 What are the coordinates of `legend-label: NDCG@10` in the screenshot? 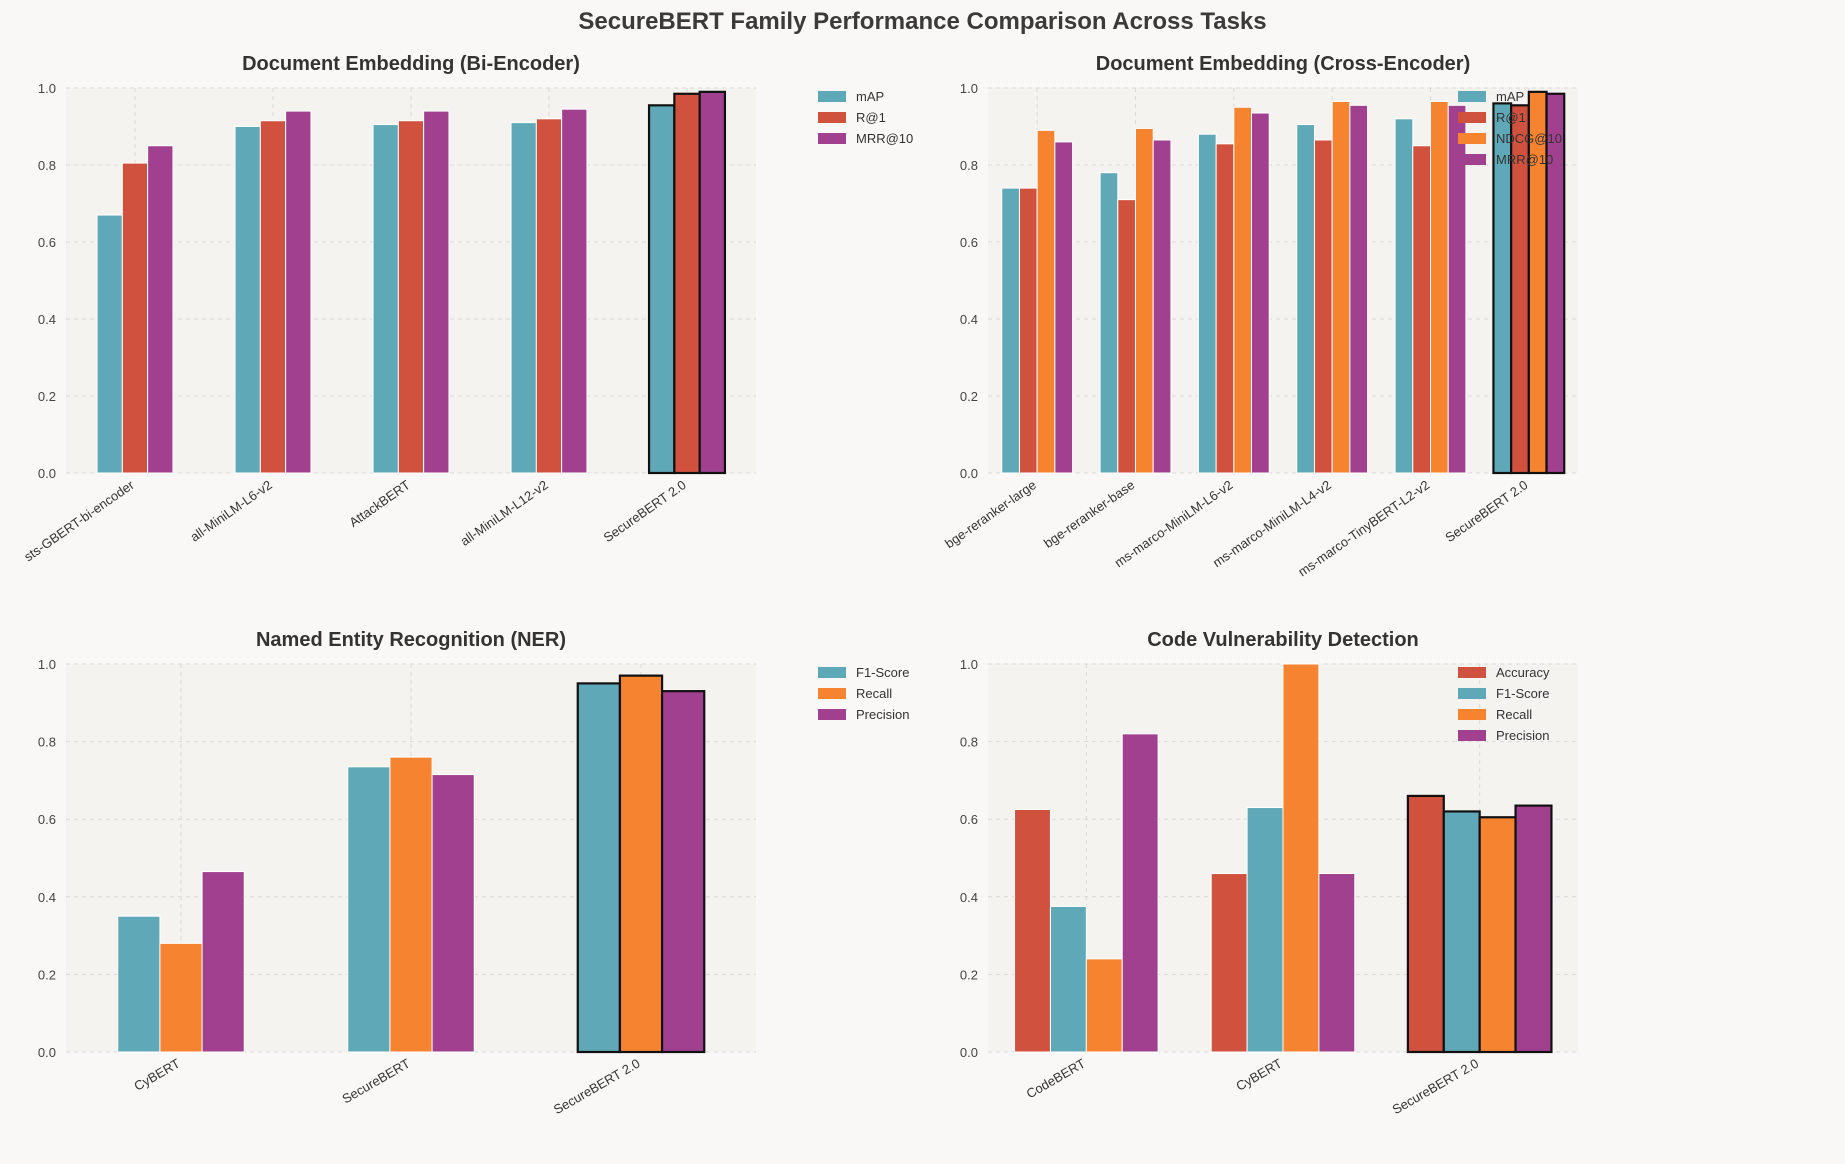 It's located at (1529, 138).